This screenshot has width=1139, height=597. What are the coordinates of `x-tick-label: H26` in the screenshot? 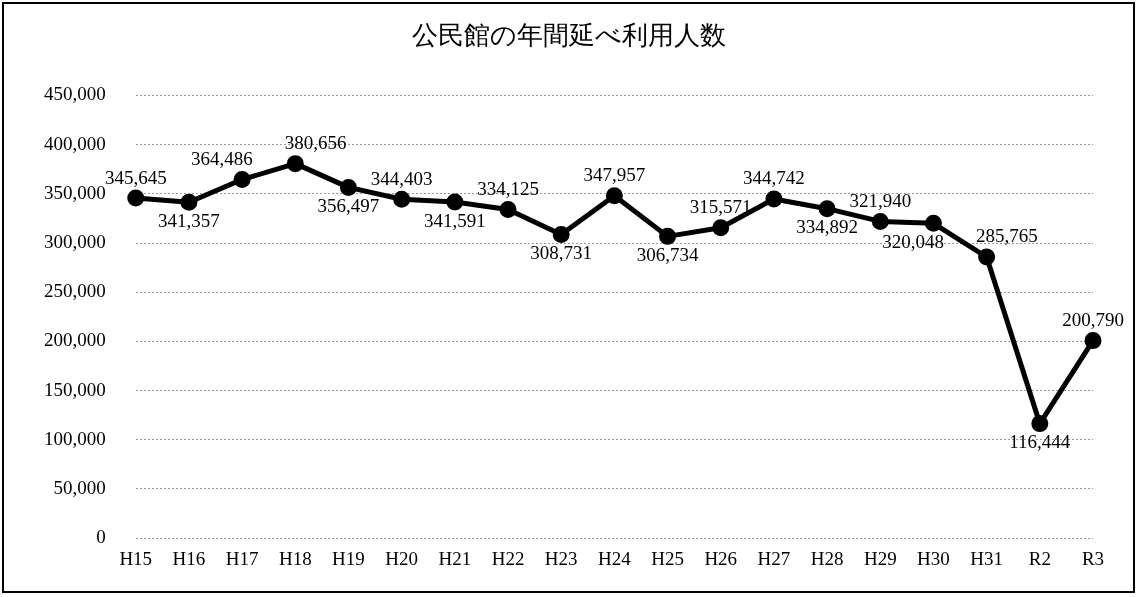 It's located at (721, 558).